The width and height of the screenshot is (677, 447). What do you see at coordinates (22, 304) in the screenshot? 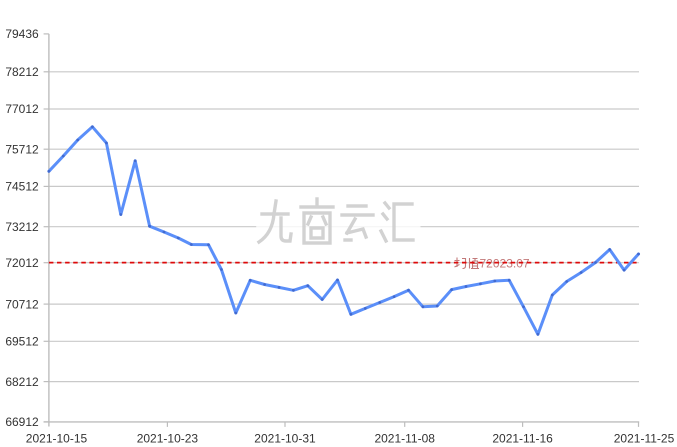
I see `svg-text: 70712` at bounding box center [22, 304].